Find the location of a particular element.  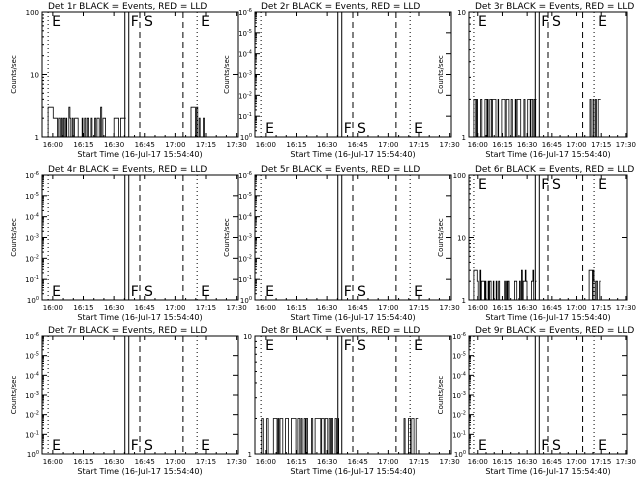

chart-title: Det 2r BLACK = Events, RED = LLD is located at coordinates (340, 7).